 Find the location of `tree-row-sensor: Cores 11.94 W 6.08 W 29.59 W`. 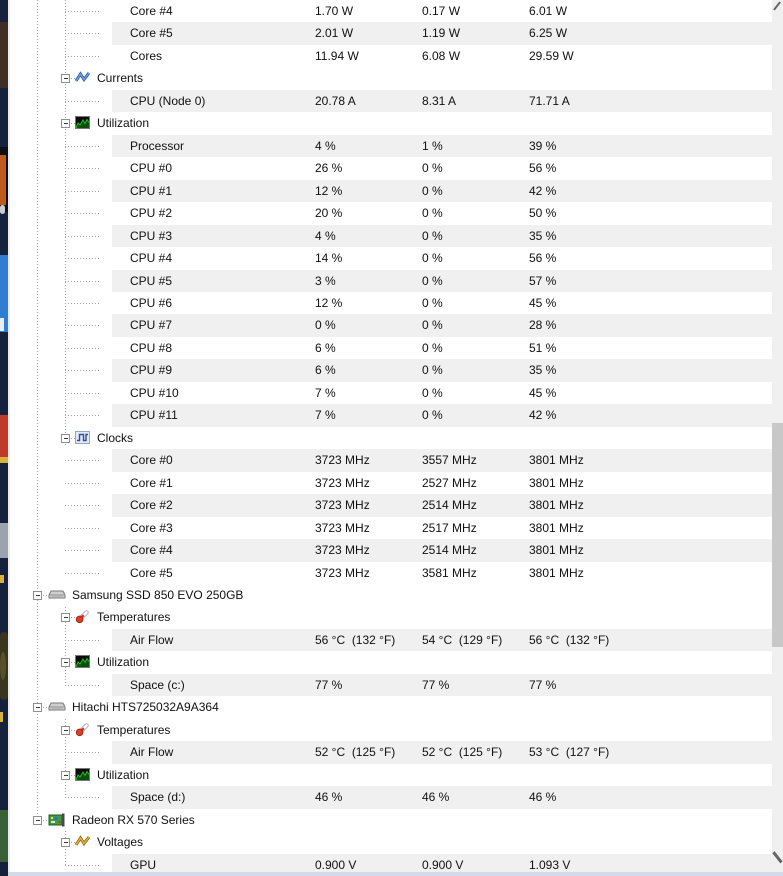

tree-row-sensor: Cores 11.94 W 6.08 W 29.59 W is located at coordinates (391, 56).